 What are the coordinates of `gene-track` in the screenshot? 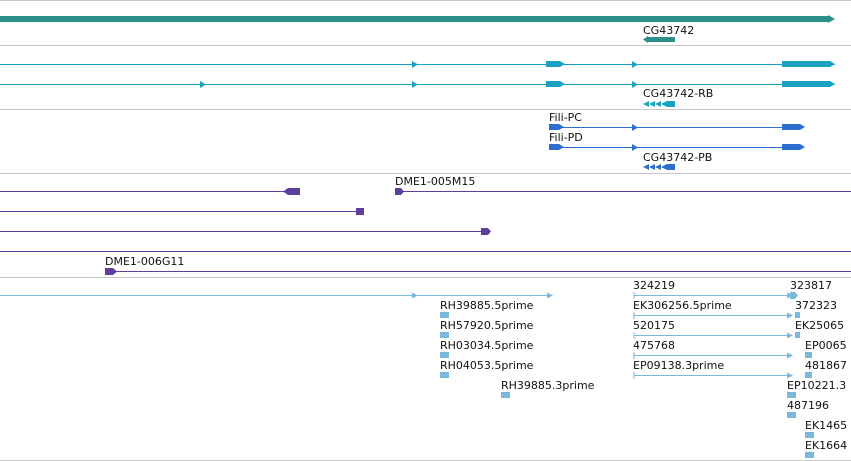 It's located at (417, 29).